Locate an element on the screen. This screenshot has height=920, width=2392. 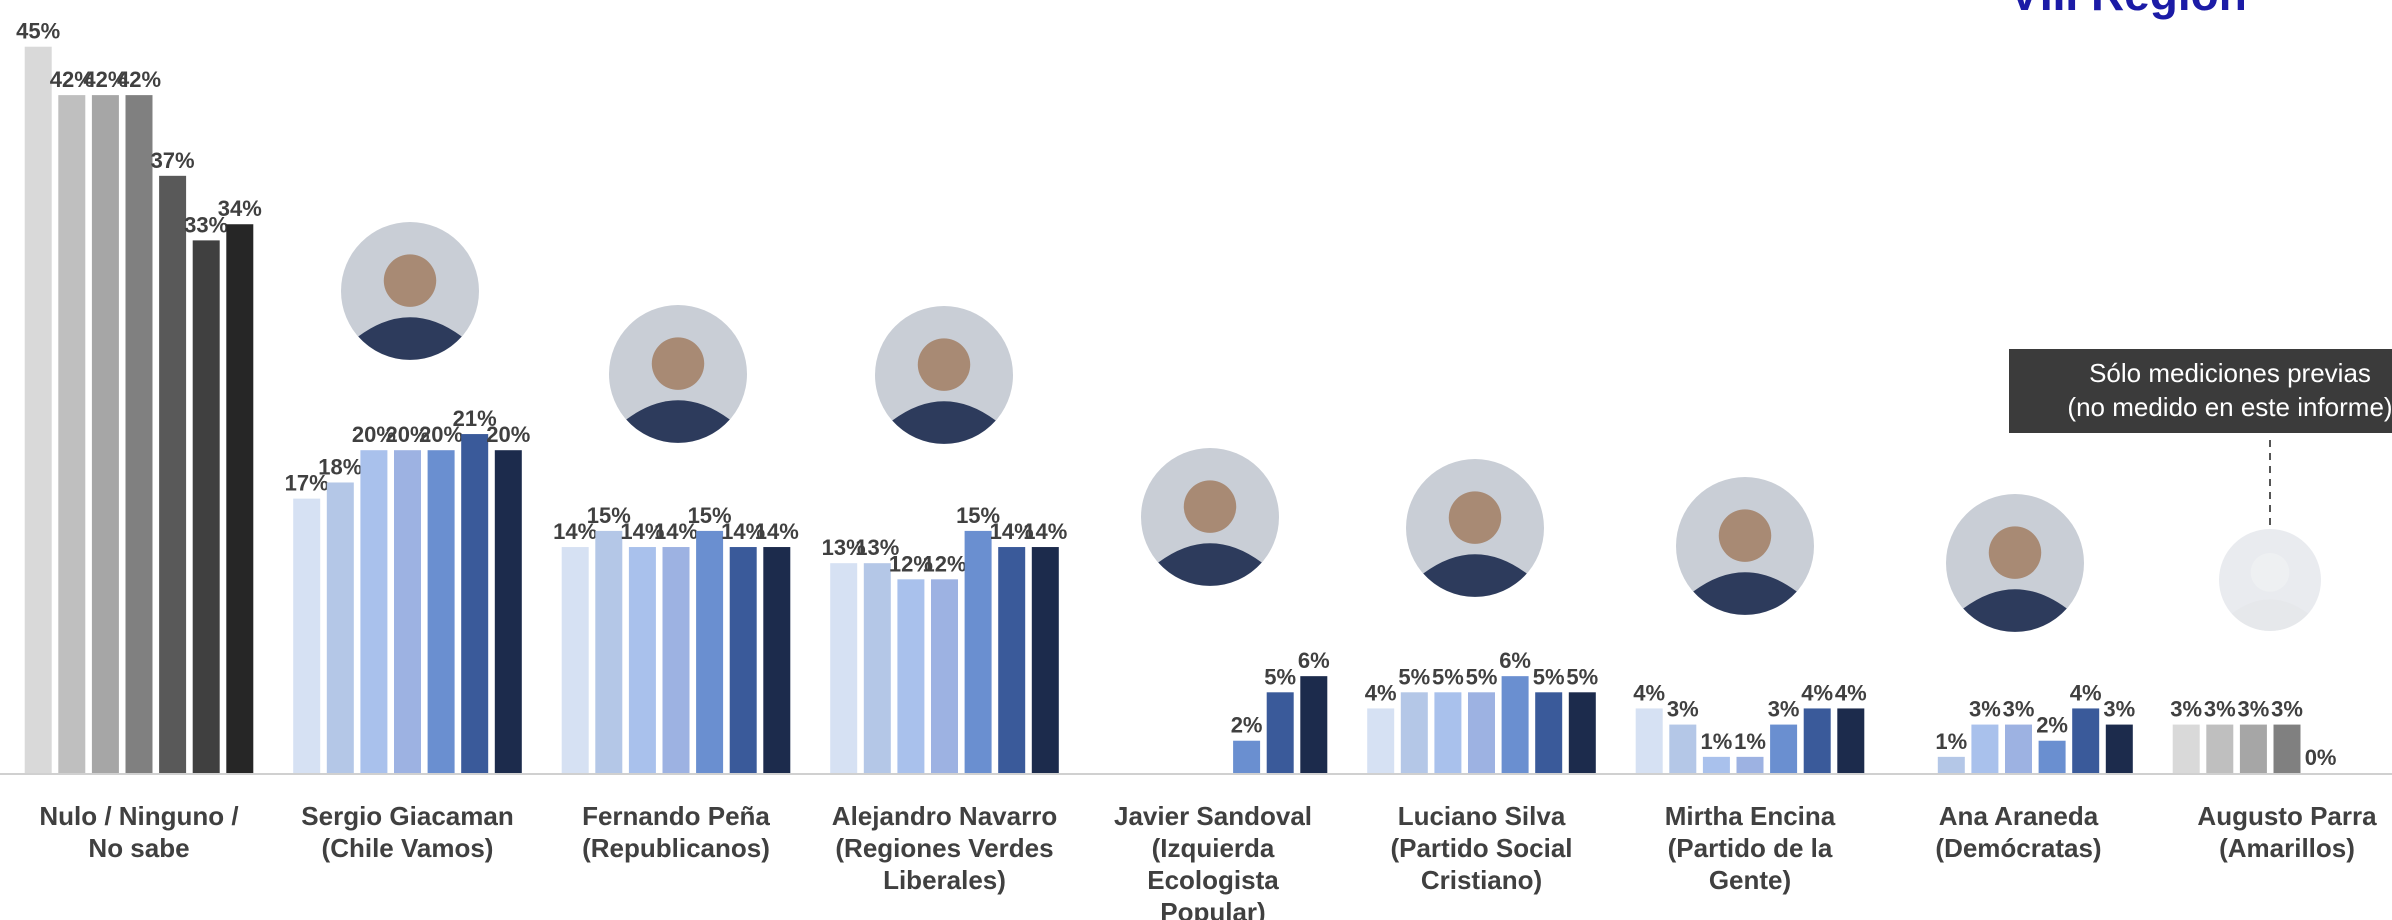
annotation: (no medido en este informe) is located at coordinates (2229, 407).